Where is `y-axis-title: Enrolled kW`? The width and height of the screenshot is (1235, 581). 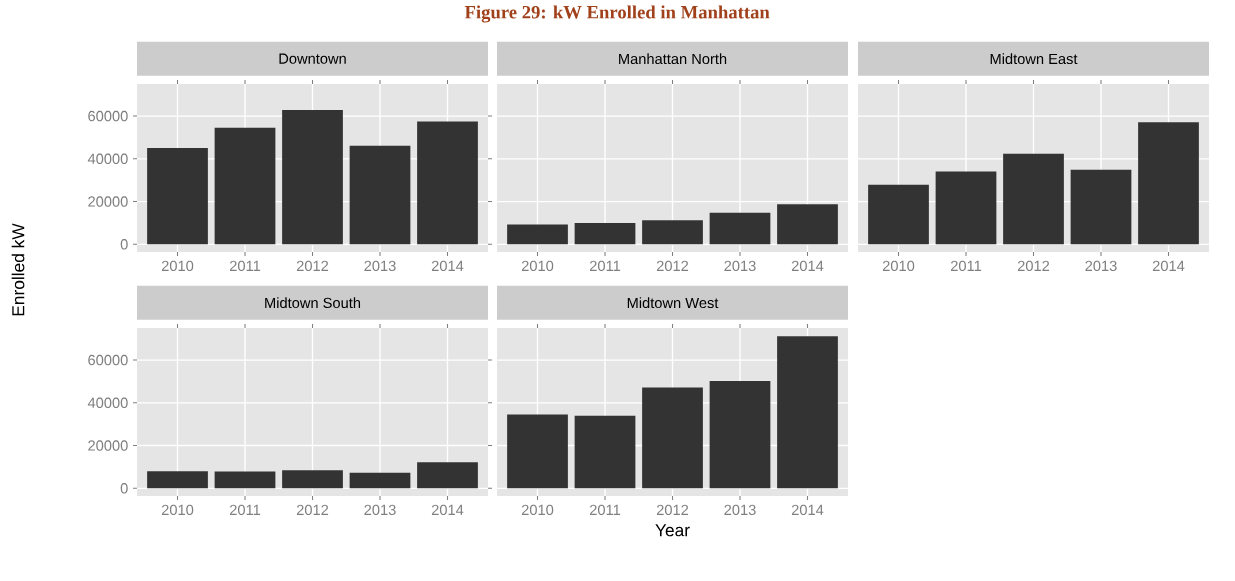 y-axis-title: Enrolled kW is located at coordinates (18, 269).